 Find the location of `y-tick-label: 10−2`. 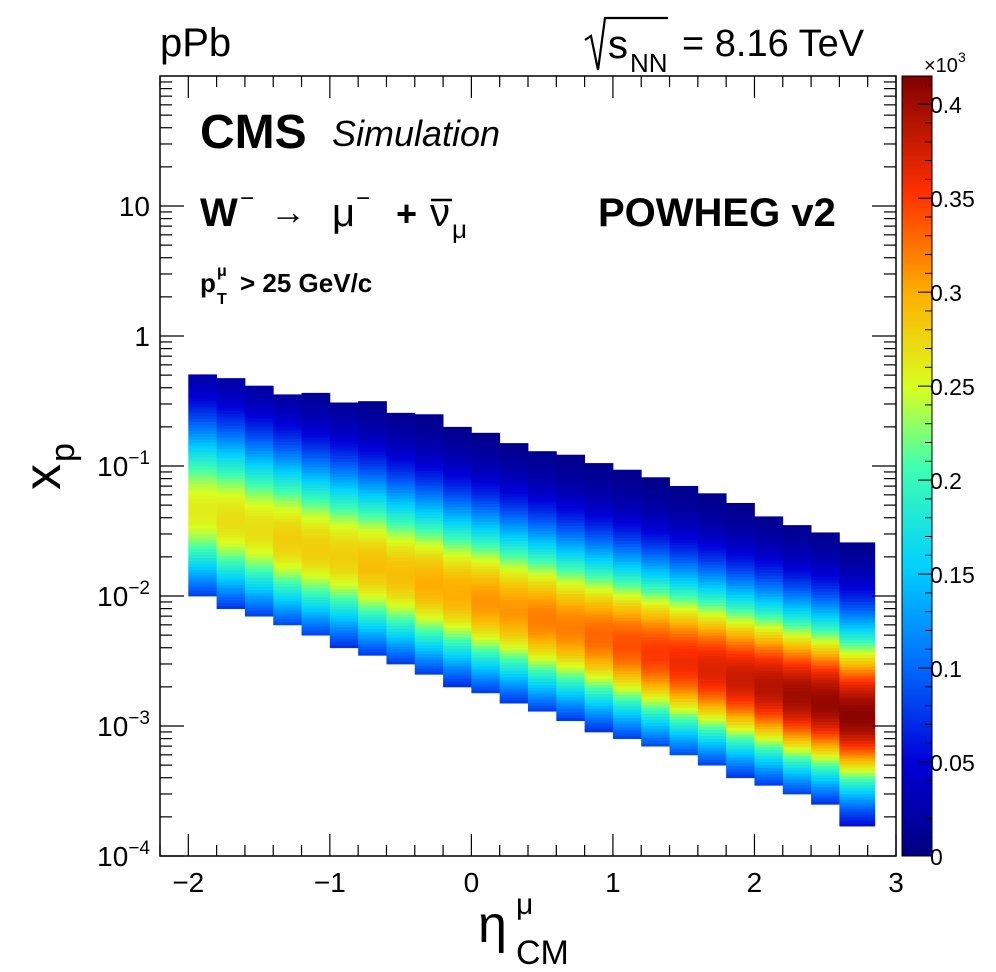

y-tick-label: 10−2 is located at coordinates (123, 595).